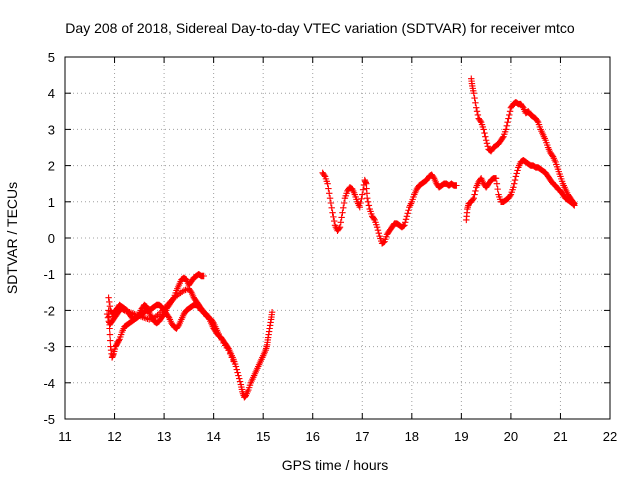 The height and width of the screenshot is (480, 640). What do you see at coordinates (51, 129) in the screenshot?
I see `y-tick-label: 3` at bounding box center [51, 129].